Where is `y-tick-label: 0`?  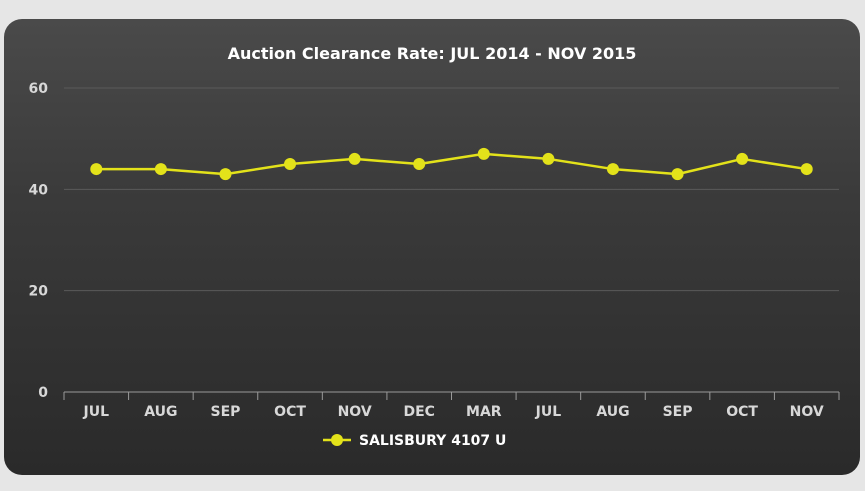 y-tick-label: 0 is located at coordinates (43, 393).